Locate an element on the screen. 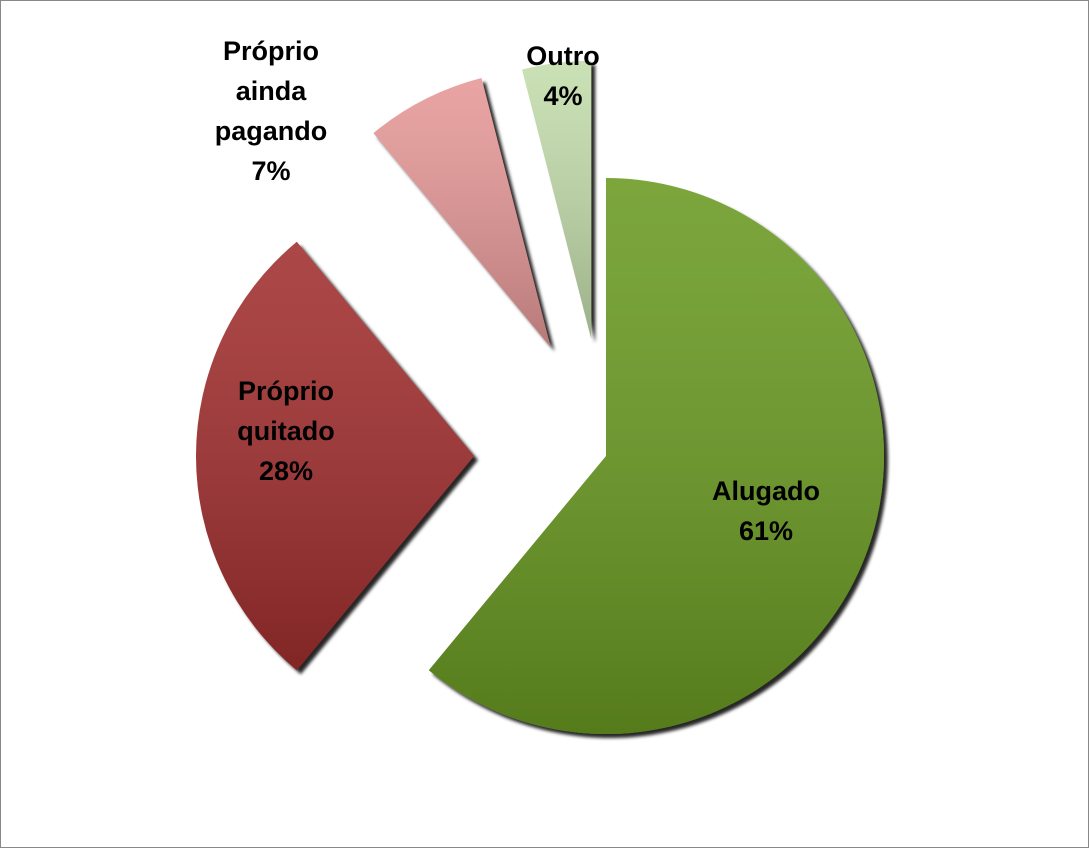 This screenshot has height=848, width=1089. value-label: 4% is located at coordinates (563, 96).